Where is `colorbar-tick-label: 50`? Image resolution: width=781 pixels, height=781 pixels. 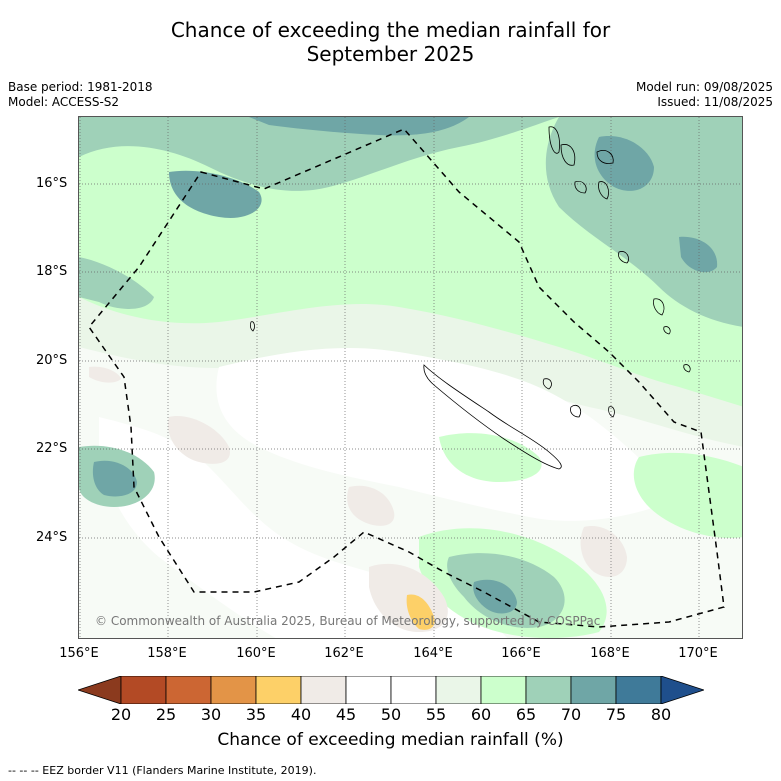 colorbar-tick-label: 50 is located at coordinates (391, 714).